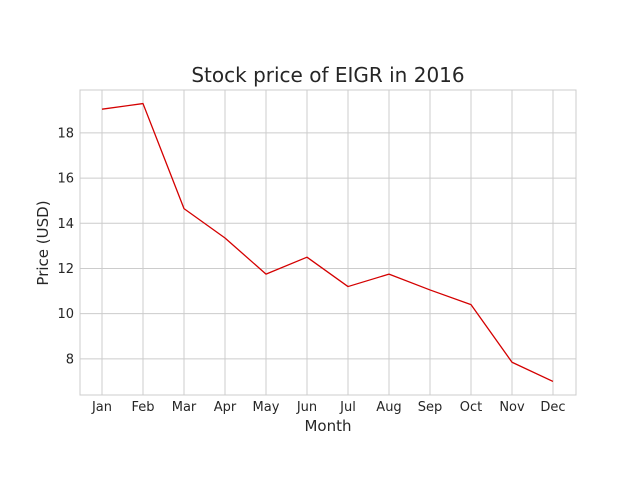 The width and height of the screenshot is (640, 480). I want to click on x-tick-labels: Jan Feb Mar Apr May Jun Jul Aug Sep Oct Nov Dec, so click(328, 407).